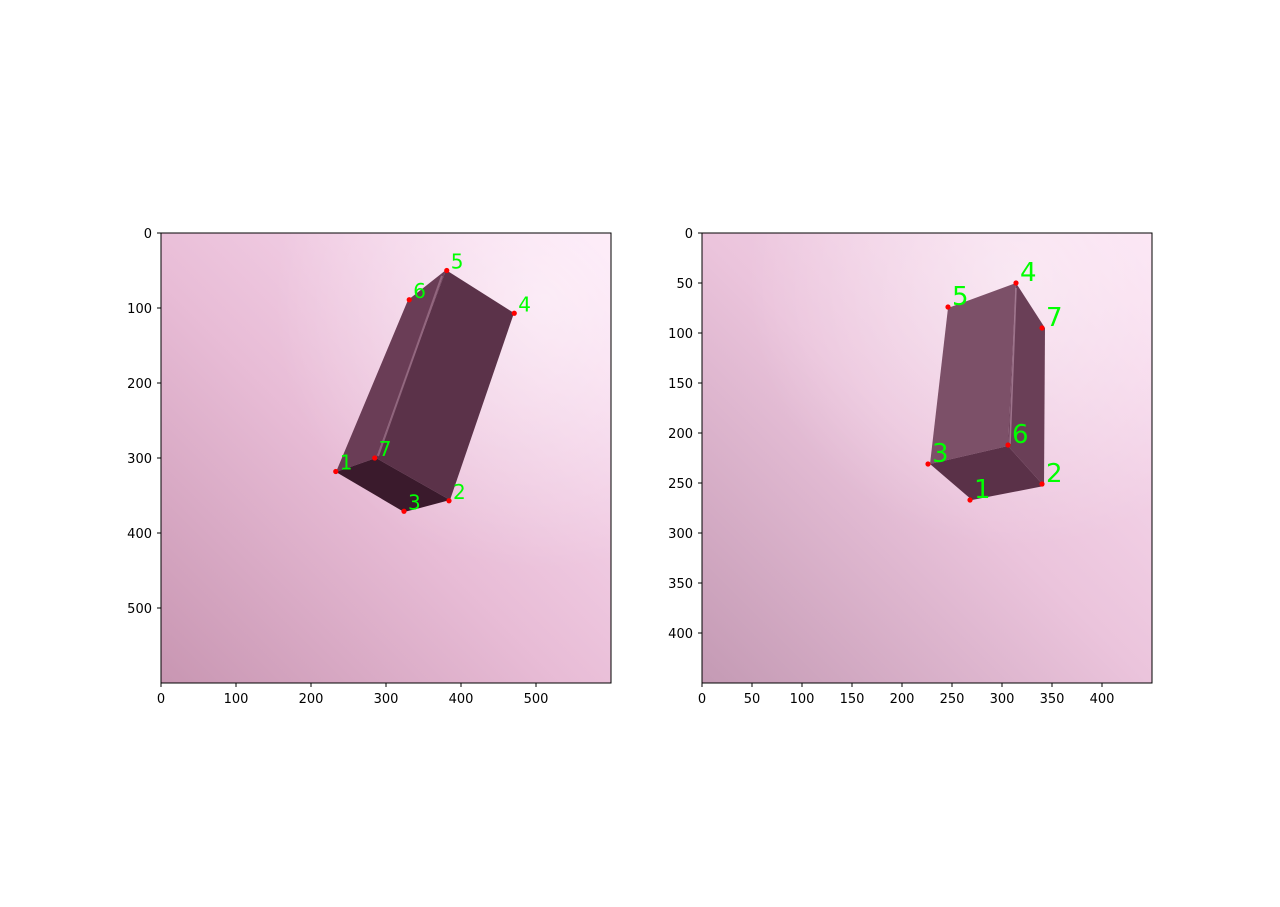 This screenshot has width=1280, height=907. I want to click on keypoints-left: 1 7 3 2 4 5 6, so click(432, 382).